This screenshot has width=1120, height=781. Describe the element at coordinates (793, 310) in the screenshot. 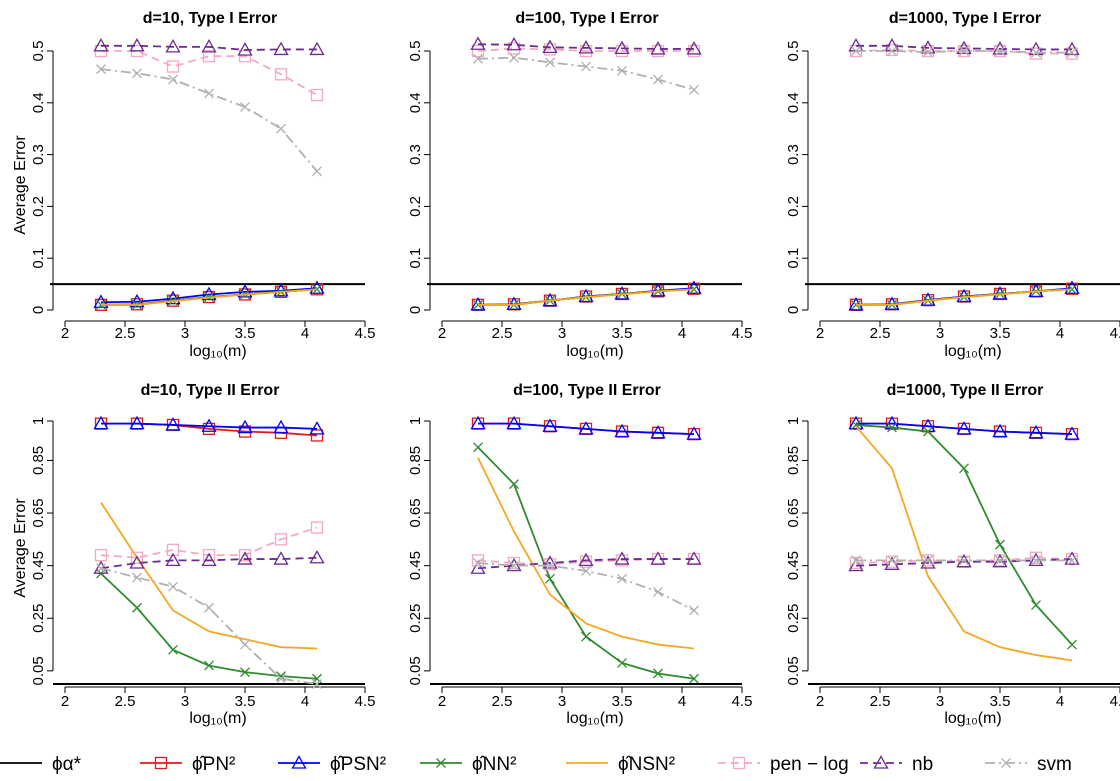

I see `y-tick-label: 0` at that location.